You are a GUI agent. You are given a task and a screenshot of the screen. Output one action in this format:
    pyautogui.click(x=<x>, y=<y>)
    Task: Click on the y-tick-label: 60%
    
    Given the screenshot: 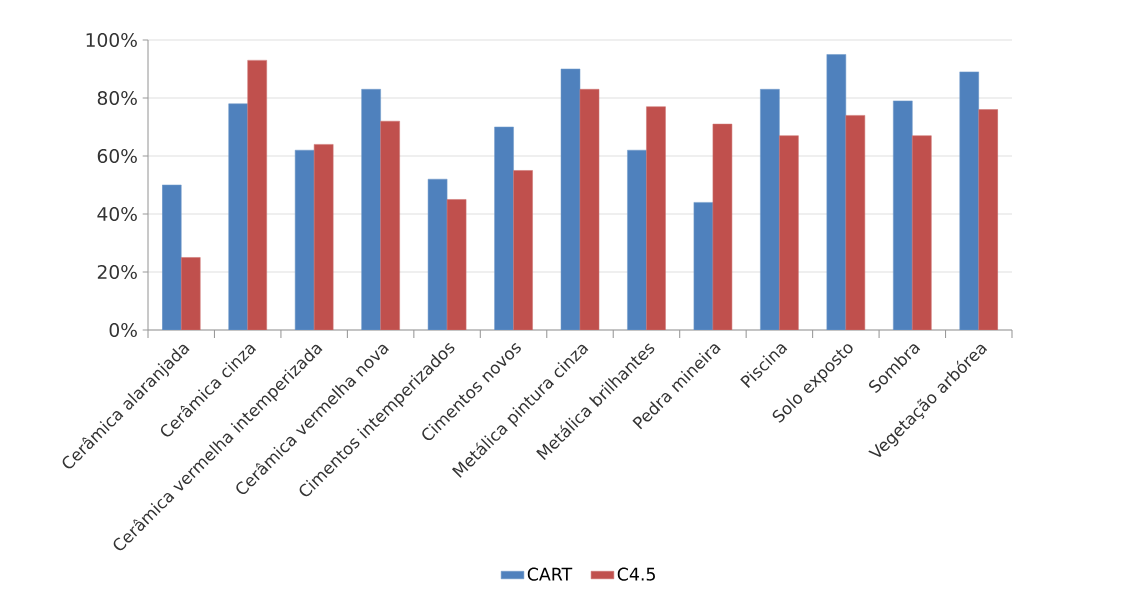 What is the action you would take?
    pyautogui.click(x=117, y=156)
    